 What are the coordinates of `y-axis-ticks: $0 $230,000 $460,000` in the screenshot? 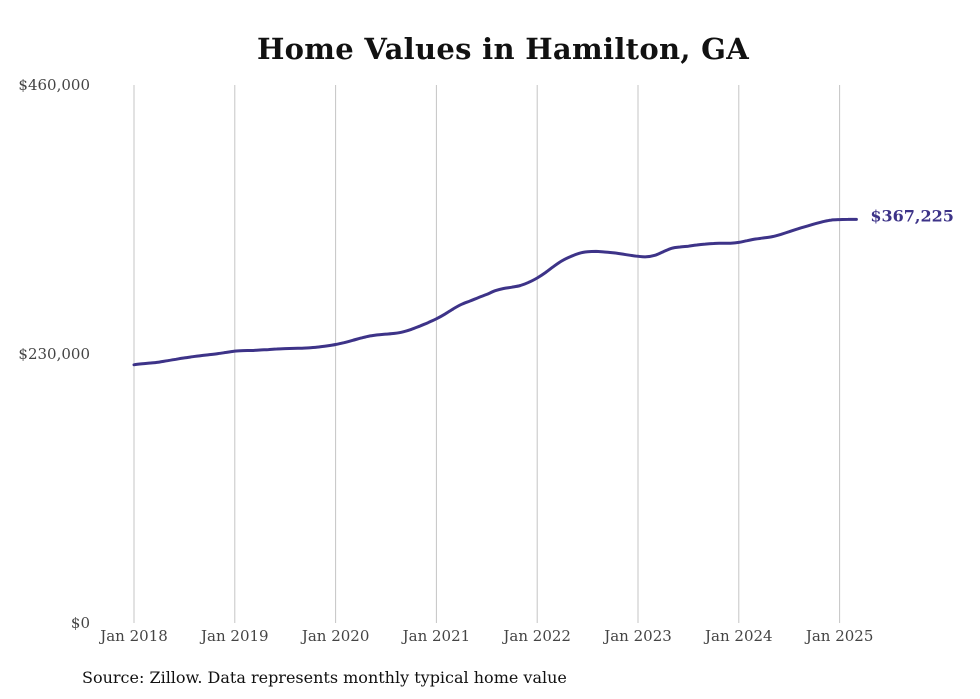 It's located at (54, 354).